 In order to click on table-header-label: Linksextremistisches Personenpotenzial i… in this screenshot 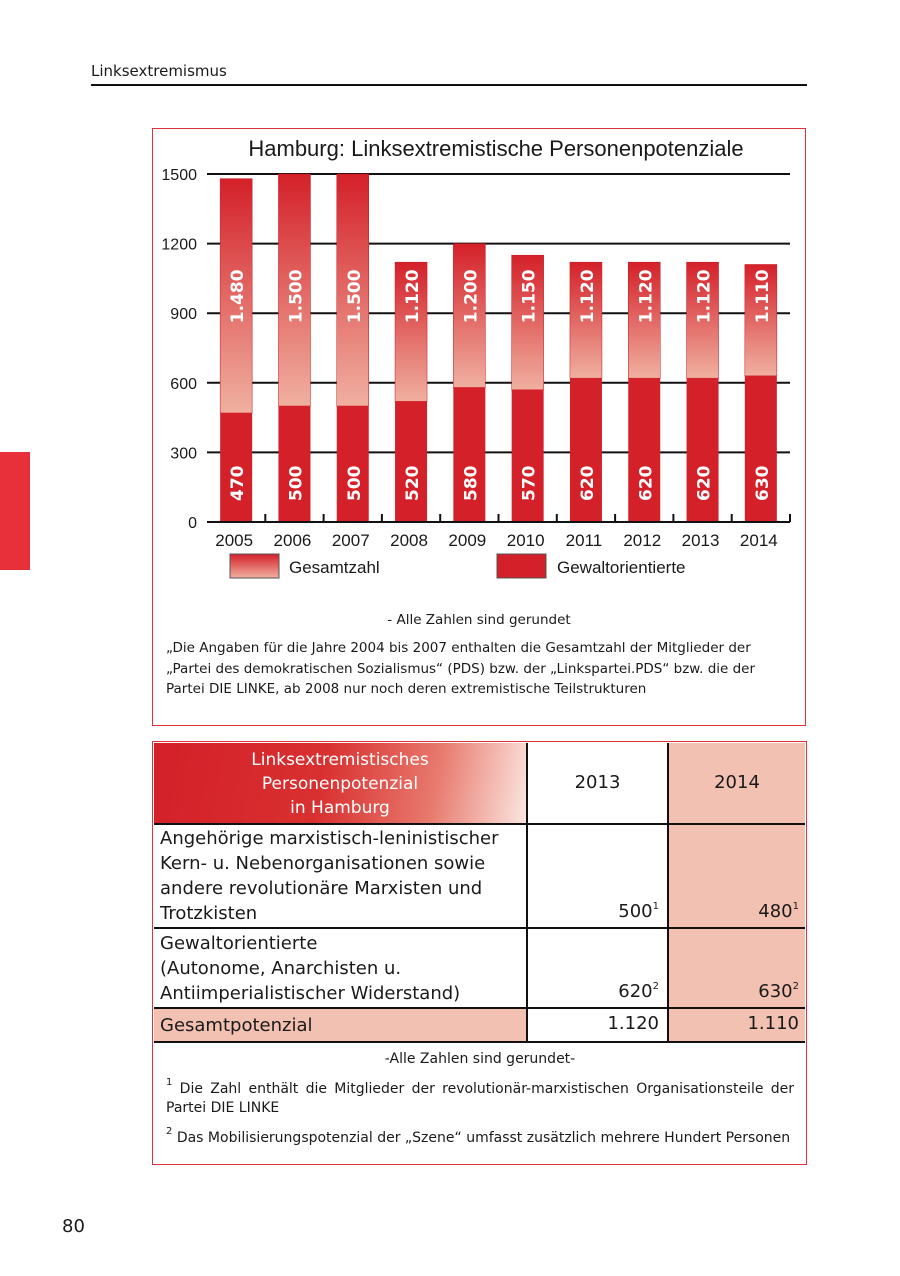, I will do `click(340, 783)`.